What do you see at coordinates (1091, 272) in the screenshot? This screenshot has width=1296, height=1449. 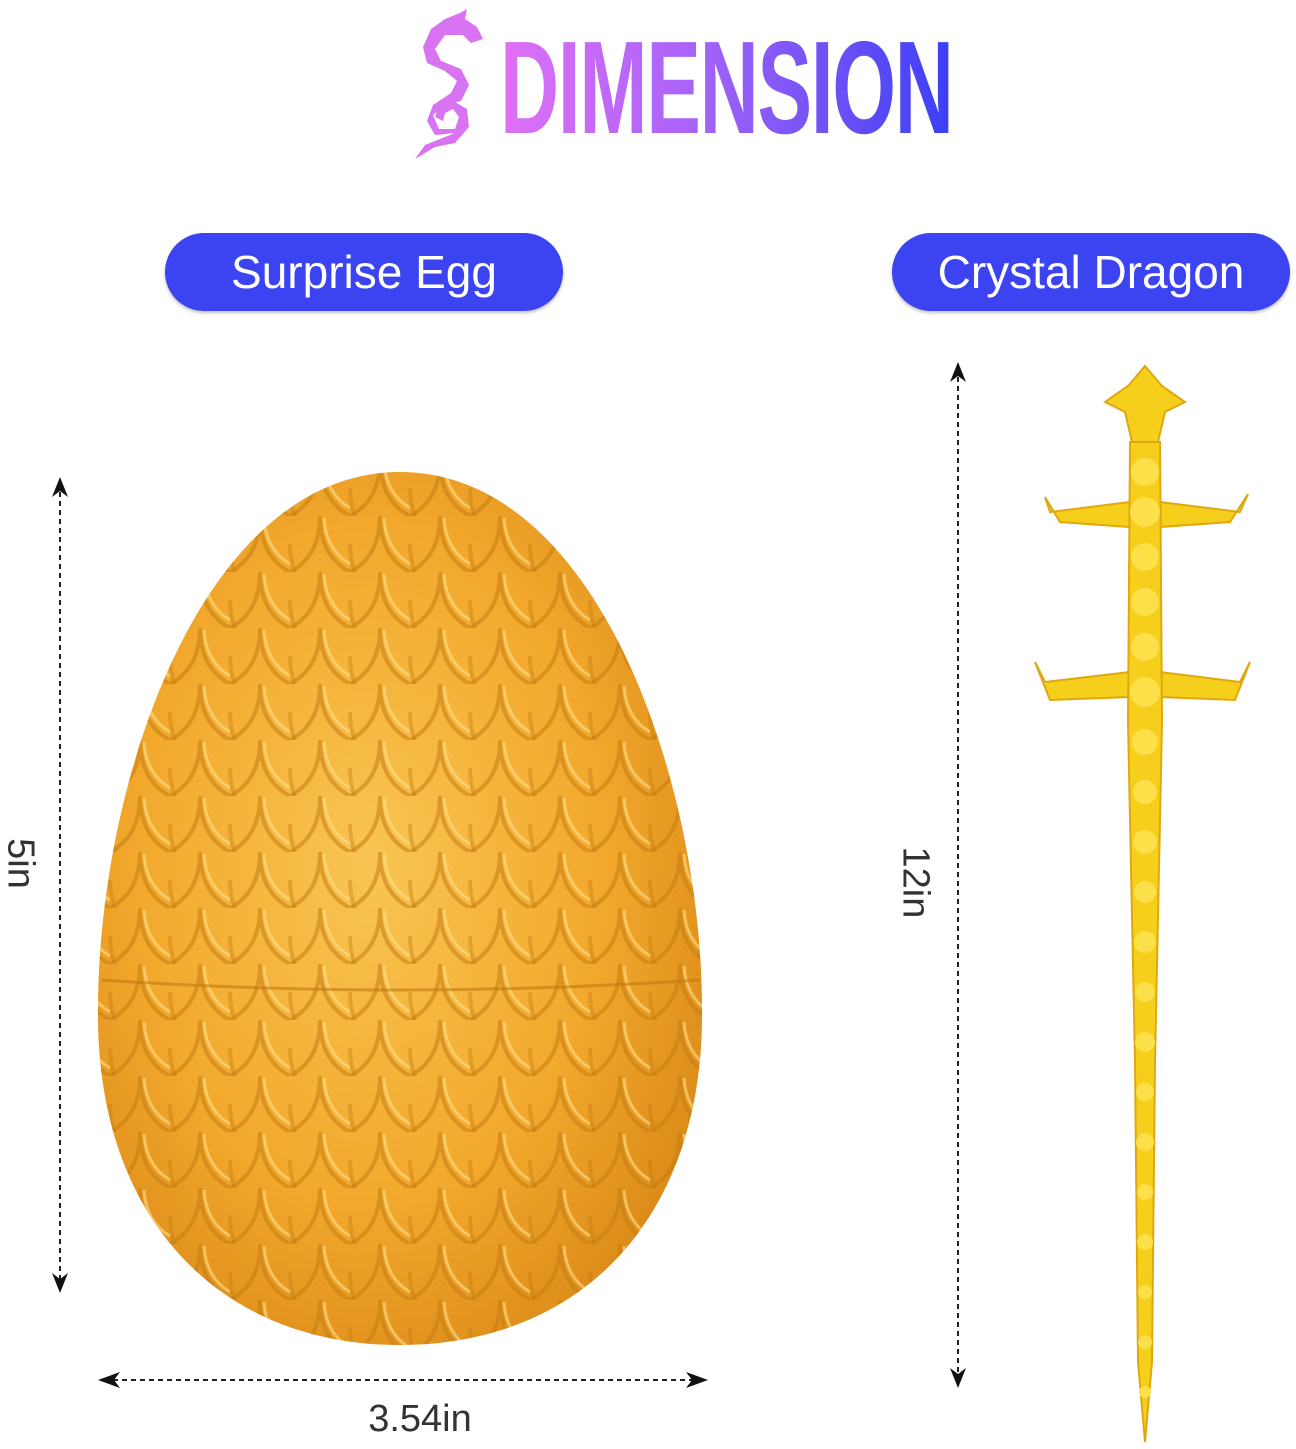 I see `crystal-dragon-label: Crystal Dragon` at bounding box center [1091, 272].